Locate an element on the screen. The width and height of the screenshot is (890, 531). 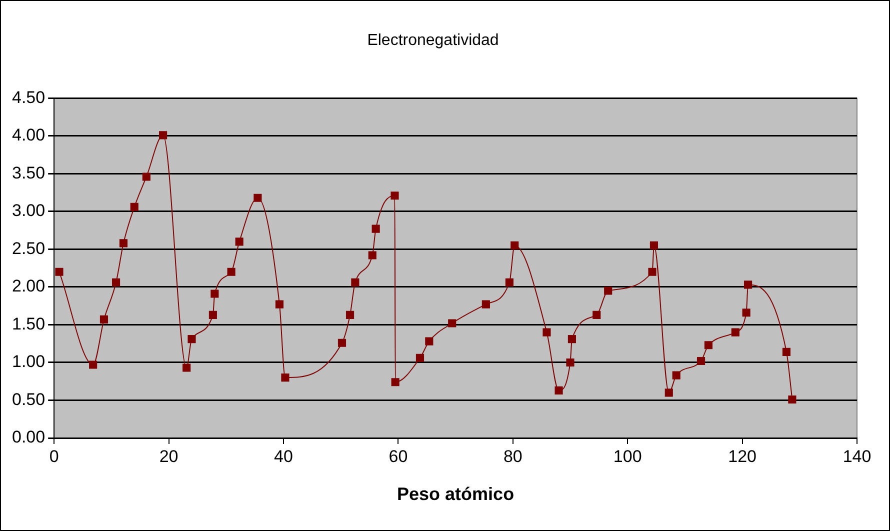
y-tick-label: 3.00 is located at coordinates (29, 210).